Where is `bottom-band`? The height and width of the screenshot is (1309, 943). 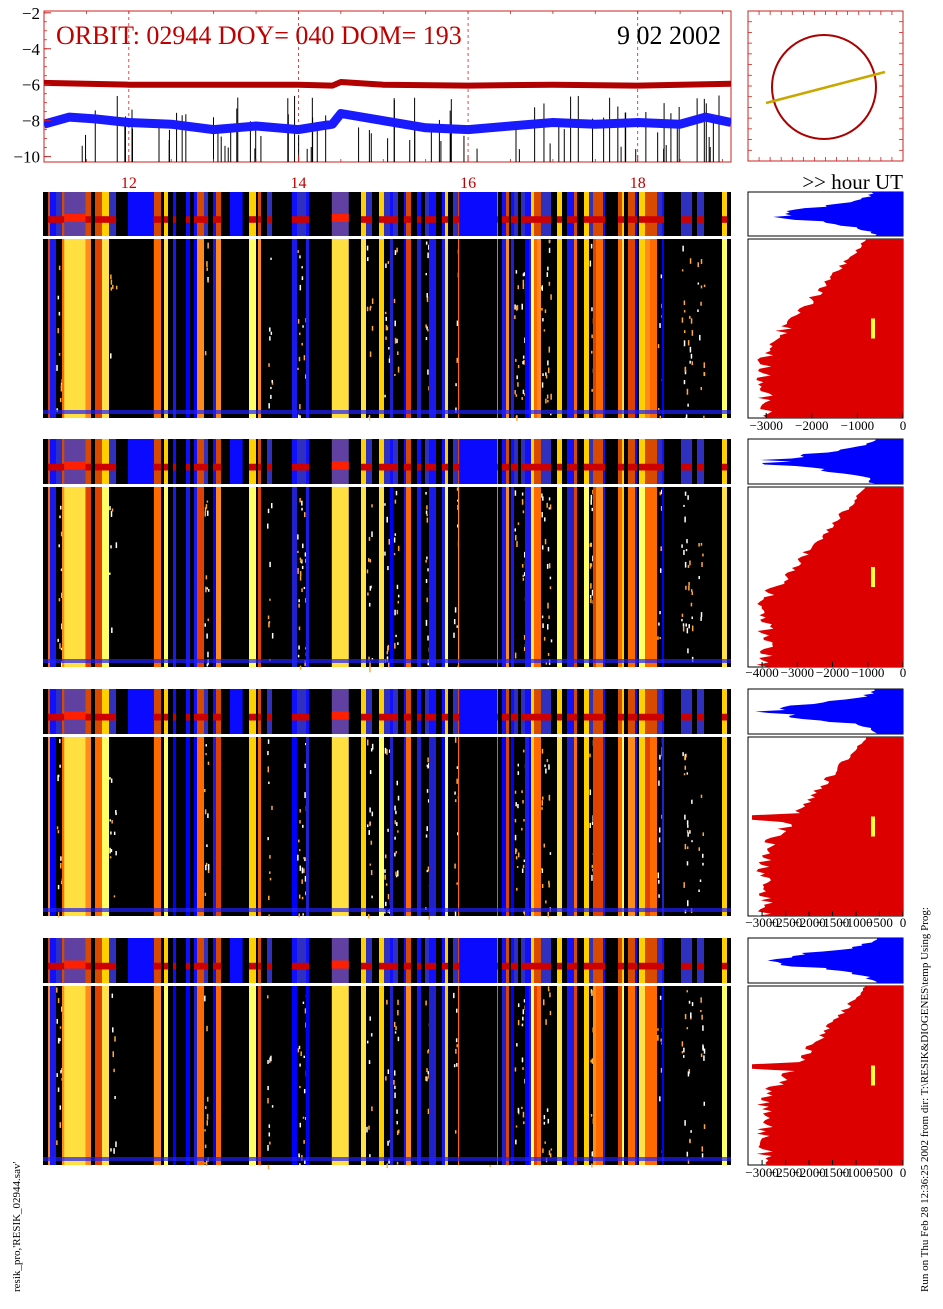
bottom-band is located at coordinates (387, 1159).